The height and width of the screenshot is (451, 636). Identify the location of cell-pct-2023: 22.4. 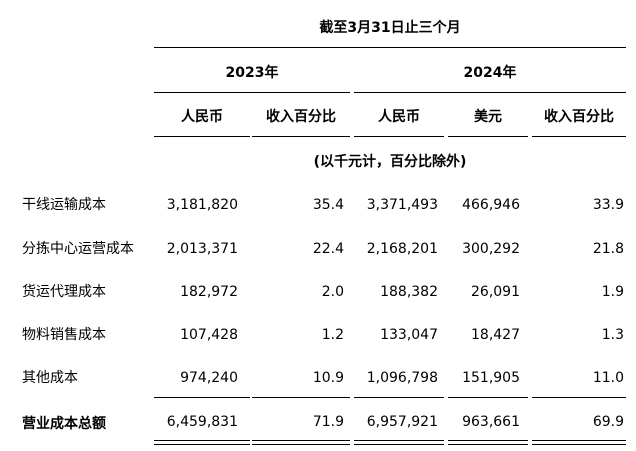
(328, 249).